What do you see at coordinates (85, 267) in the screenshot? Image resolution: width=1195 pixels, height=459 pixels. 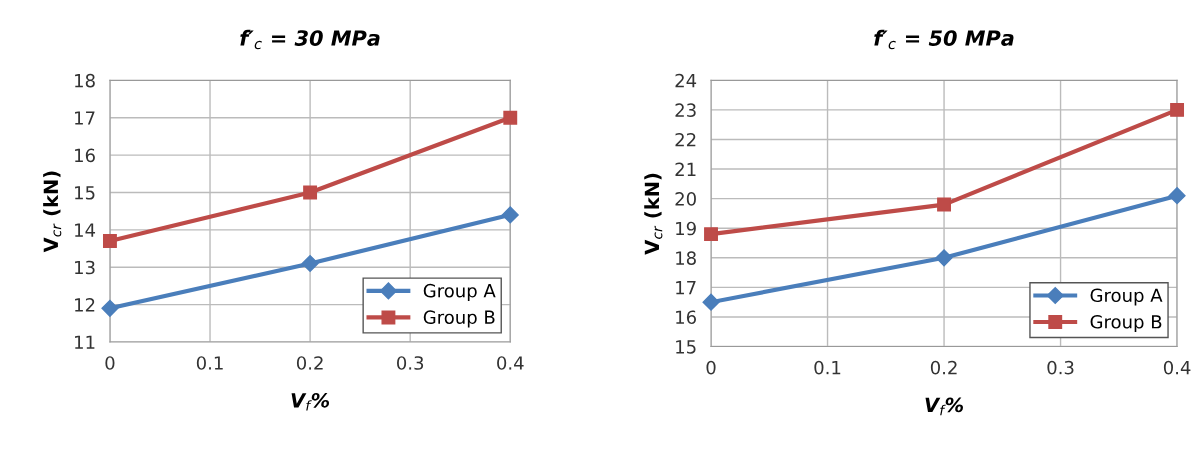 I see `y-tick-label: 13` at bounding box center [85, 267].